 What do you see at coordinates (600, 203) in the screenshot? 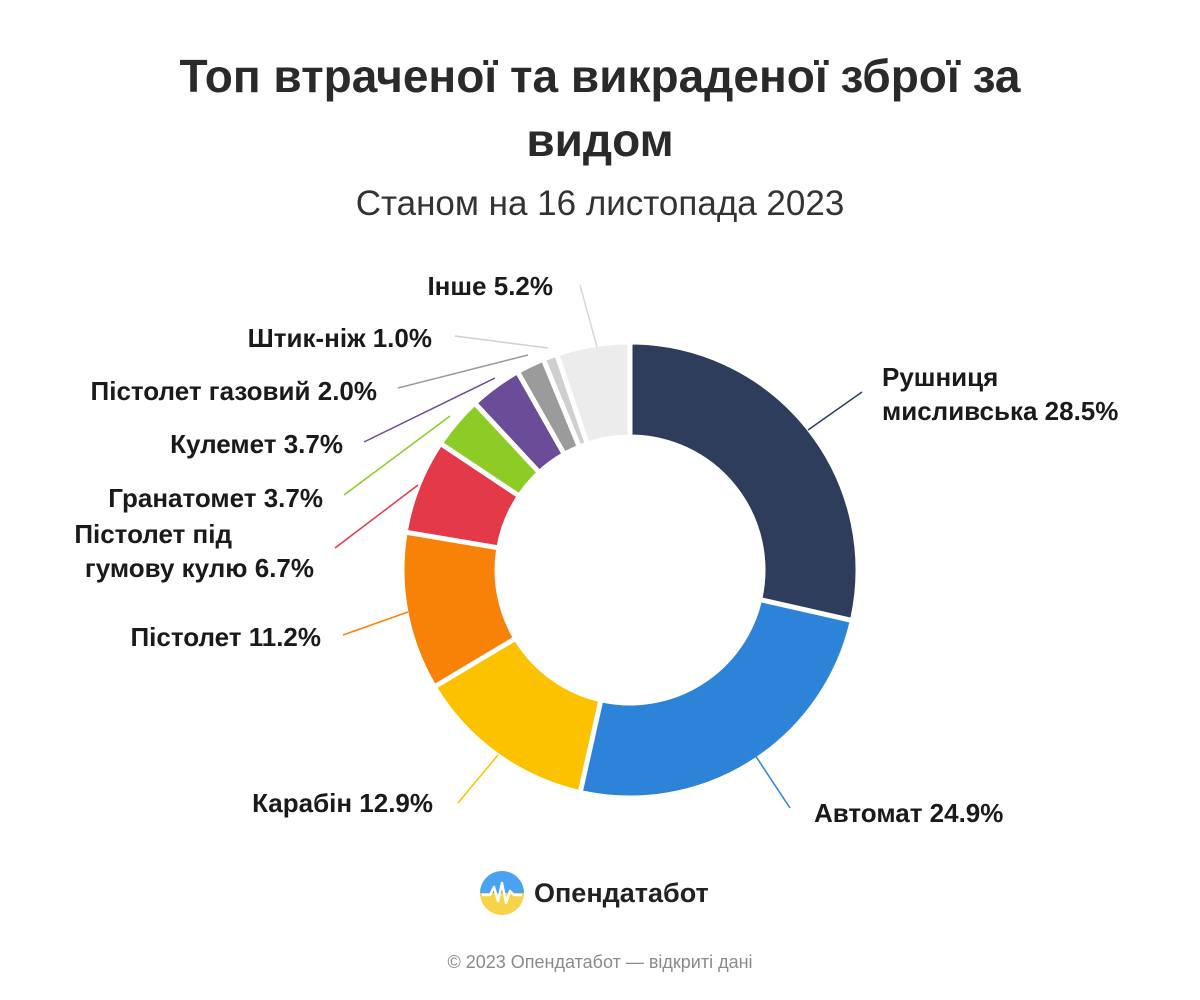
I see `chart-subtitle: Станом на 16 листопада 2023` at bounding box center [600, 203].